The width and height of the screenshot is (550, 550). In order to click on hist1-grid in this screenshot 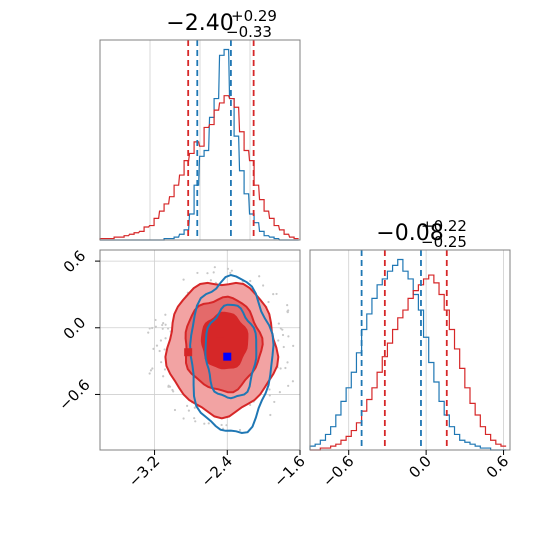, I will do `click(200, 140)`.